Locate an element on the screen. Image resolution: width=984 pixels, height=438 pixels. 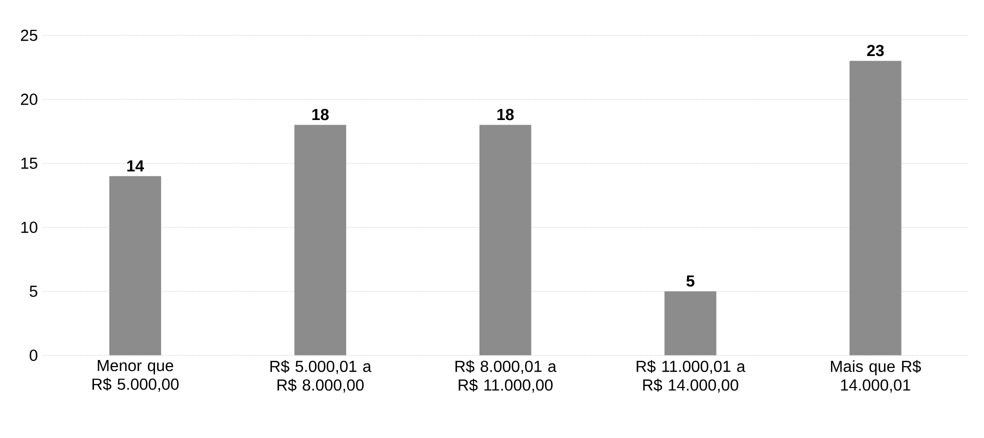
y-tick-label: 5 is located at coordinates (34, 291).